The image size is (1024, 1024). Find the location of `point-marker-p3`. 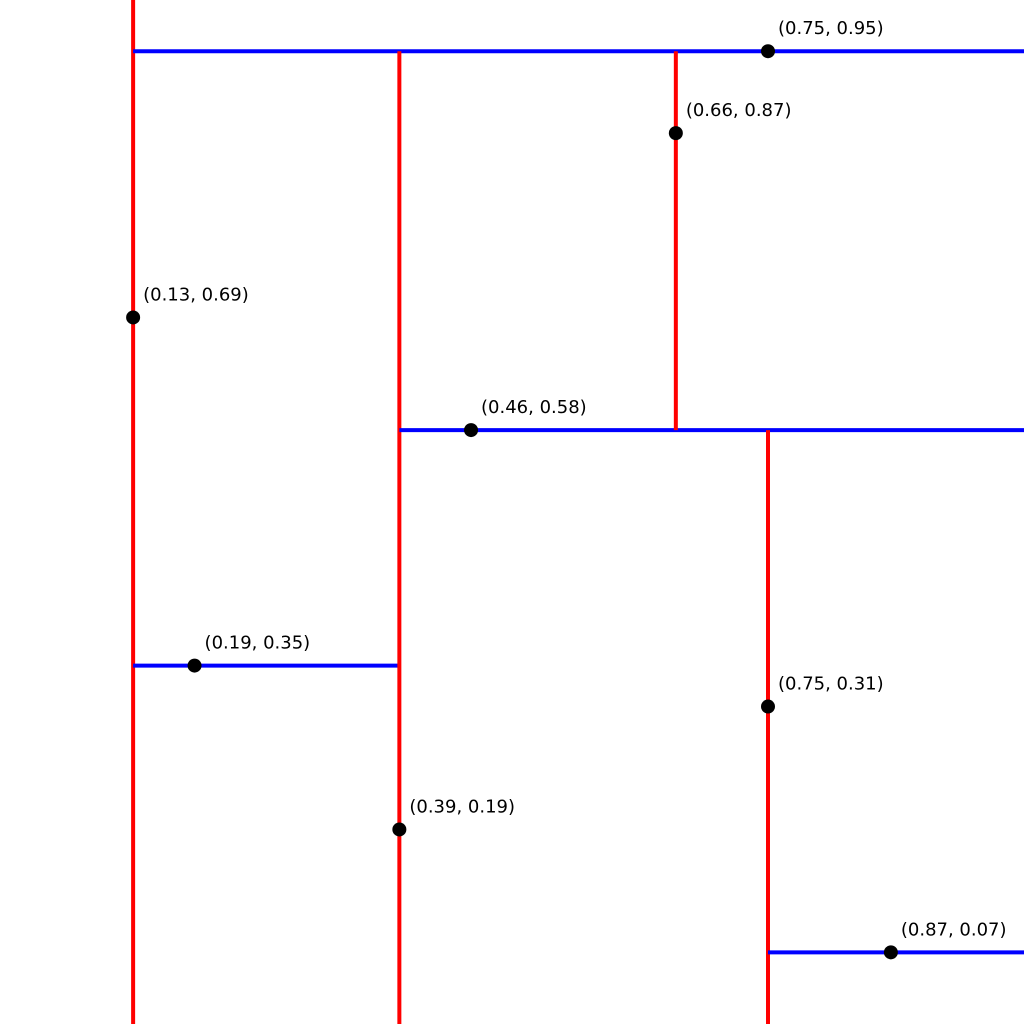

point-marker-p3 is located at coordinates (194, 665).